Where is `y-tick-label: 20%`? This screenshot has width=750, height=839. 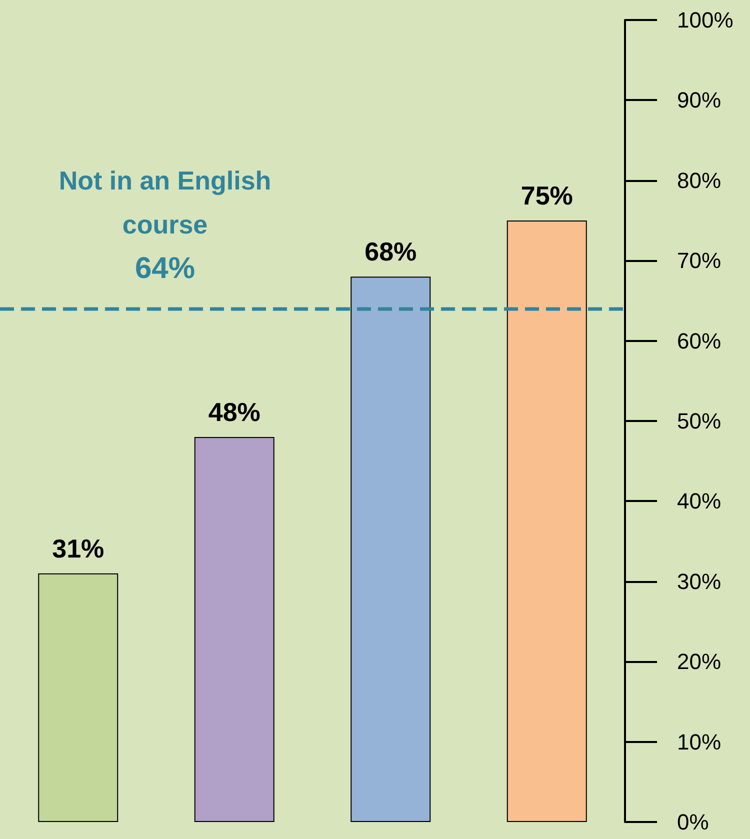 y-tick-label: 20% is located at coordinates (699, 661).